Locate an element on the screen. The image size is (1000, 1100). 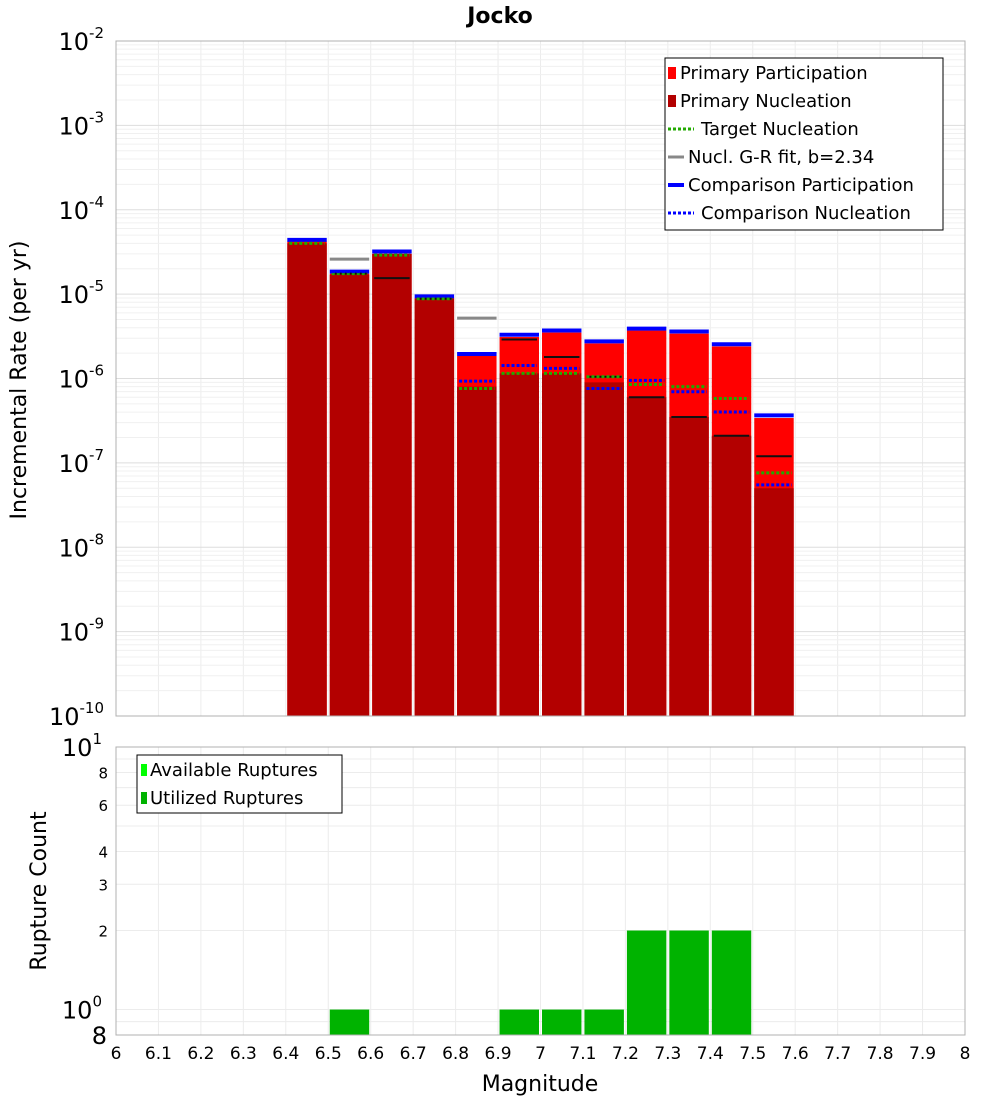
x-tick-label: 6 is located at coordinates (116, 1054).